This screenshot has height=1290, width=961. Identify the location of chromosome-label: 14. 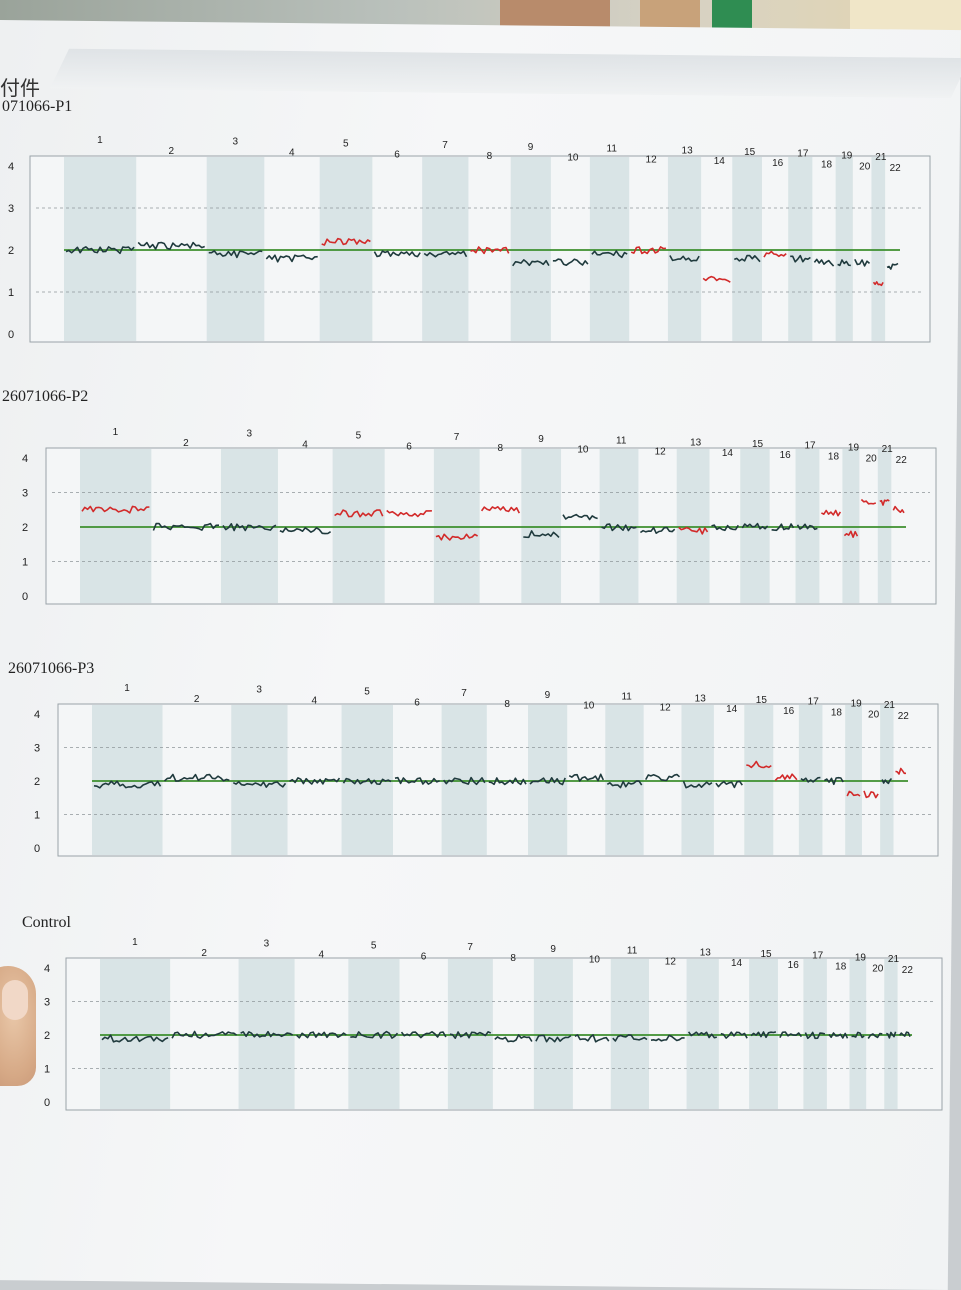
(732, 709).